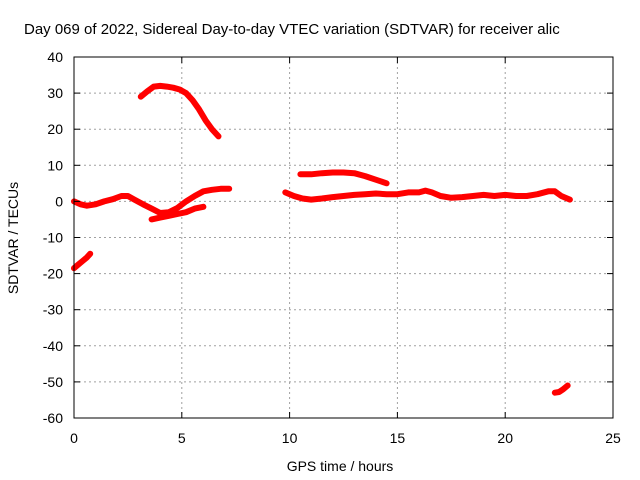 The height and width of the screenshot is (480, 640). I want to click on y-tick-label: 20, so click(55, 129).